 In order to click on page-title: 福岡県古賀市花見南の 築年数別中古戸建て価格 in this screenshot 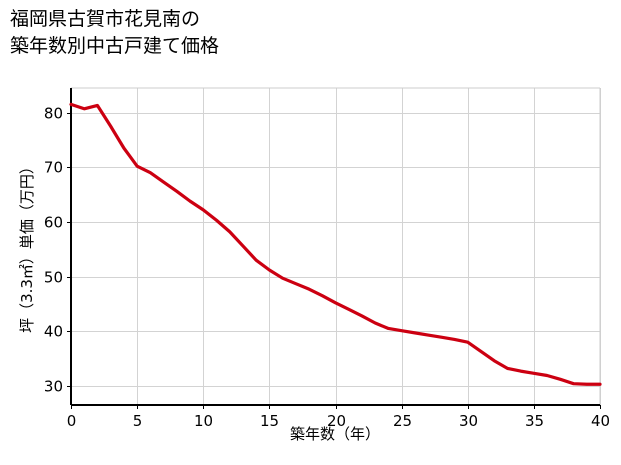, I will do `click(115, 32)`.